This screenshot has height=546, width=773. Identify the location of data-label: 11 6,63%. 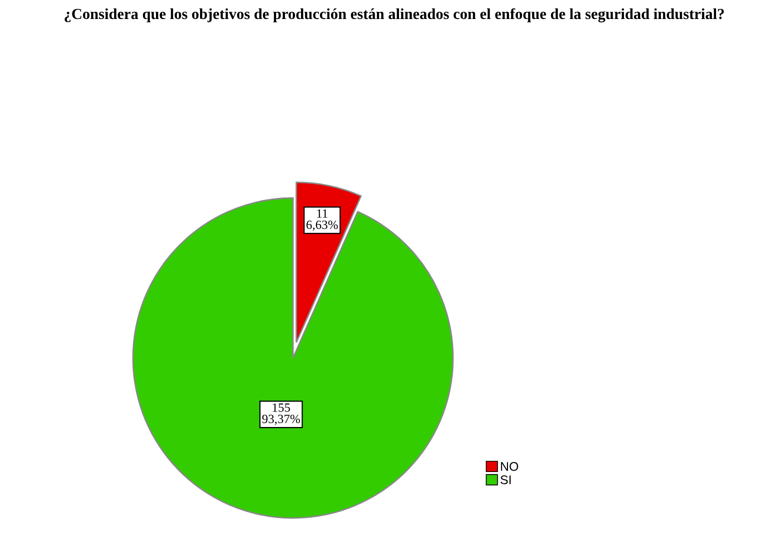
(322, 220).